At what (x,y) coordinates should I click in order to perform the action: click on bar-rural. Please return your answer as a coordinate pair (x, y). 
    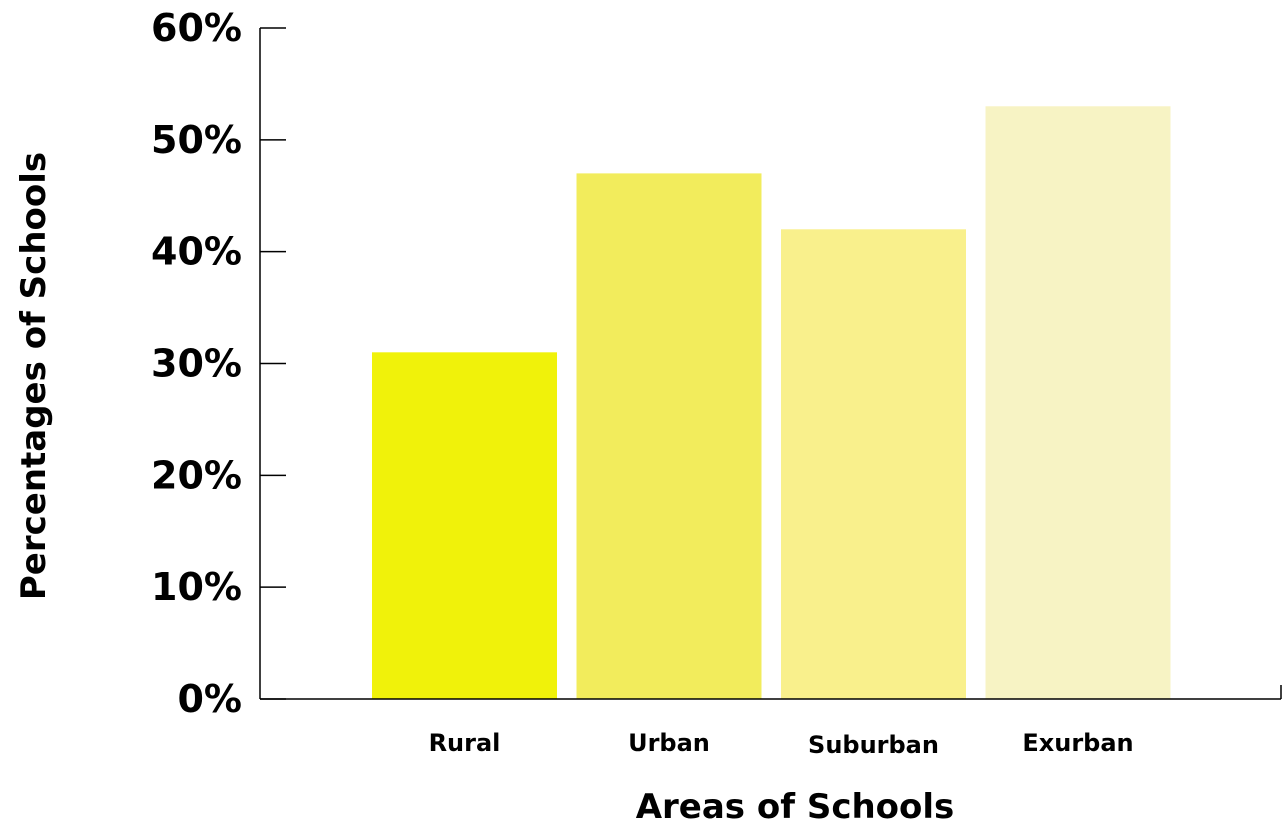
    Looking at the image, I should click on (464, 525).